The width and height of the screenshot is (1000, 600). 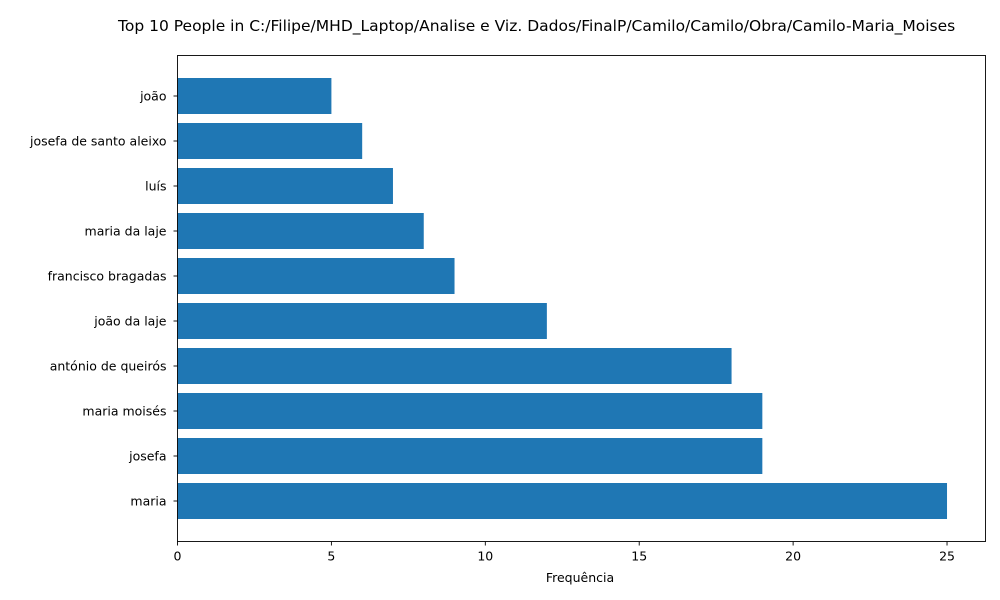 I want to click on x-tick-label: 25, so click(x=947, y=556).